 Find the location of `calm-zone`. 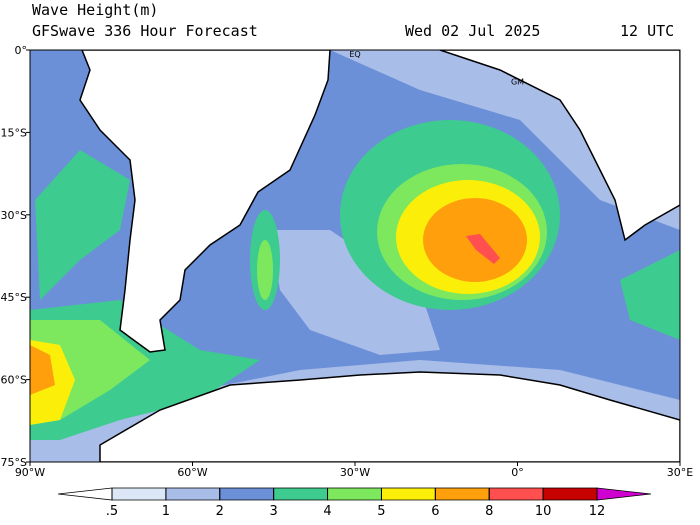

calm-zone is located at coordinates (355, 292).